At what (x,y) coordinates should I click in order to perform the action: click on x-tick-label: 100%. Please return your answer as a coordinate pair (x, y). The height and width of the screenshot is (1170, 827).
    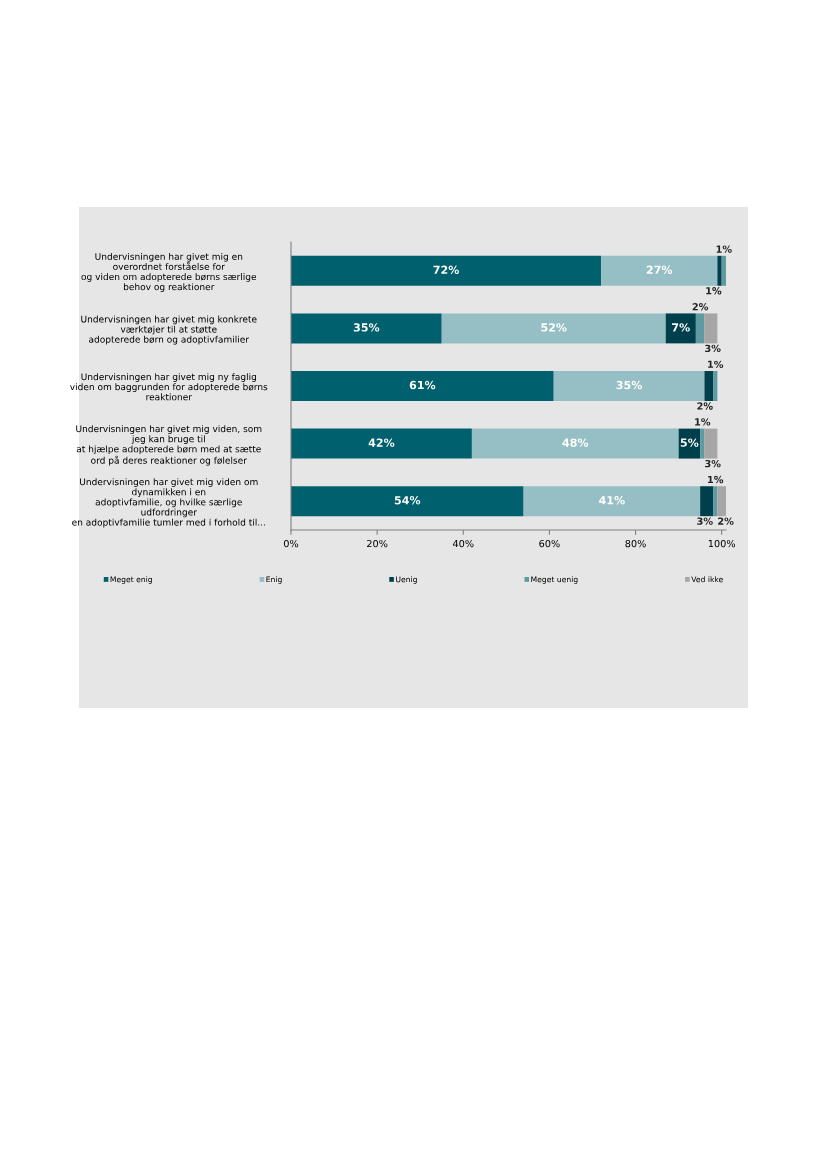
    Looking at the image, I should click on (722, 543).